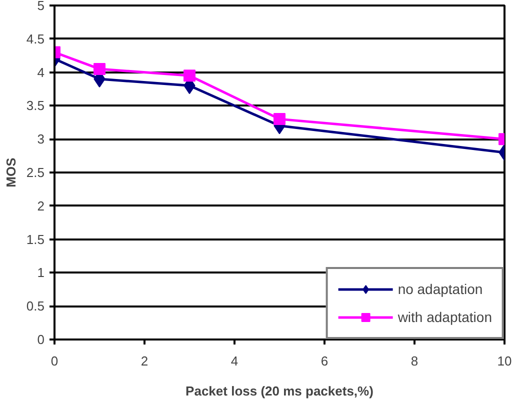 The width and height of the screenshot is (514, 401). I want to click on x-tick-label: 6, so click(324, 361).